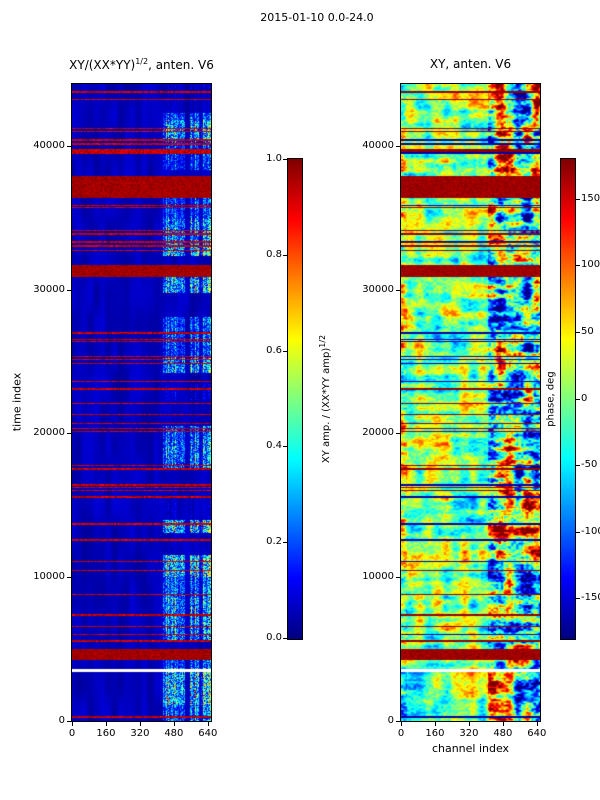 The height and width of the screenshot is (800, 600). I want to click on colorbar-tick-label: 0.4, so click(274, 446).